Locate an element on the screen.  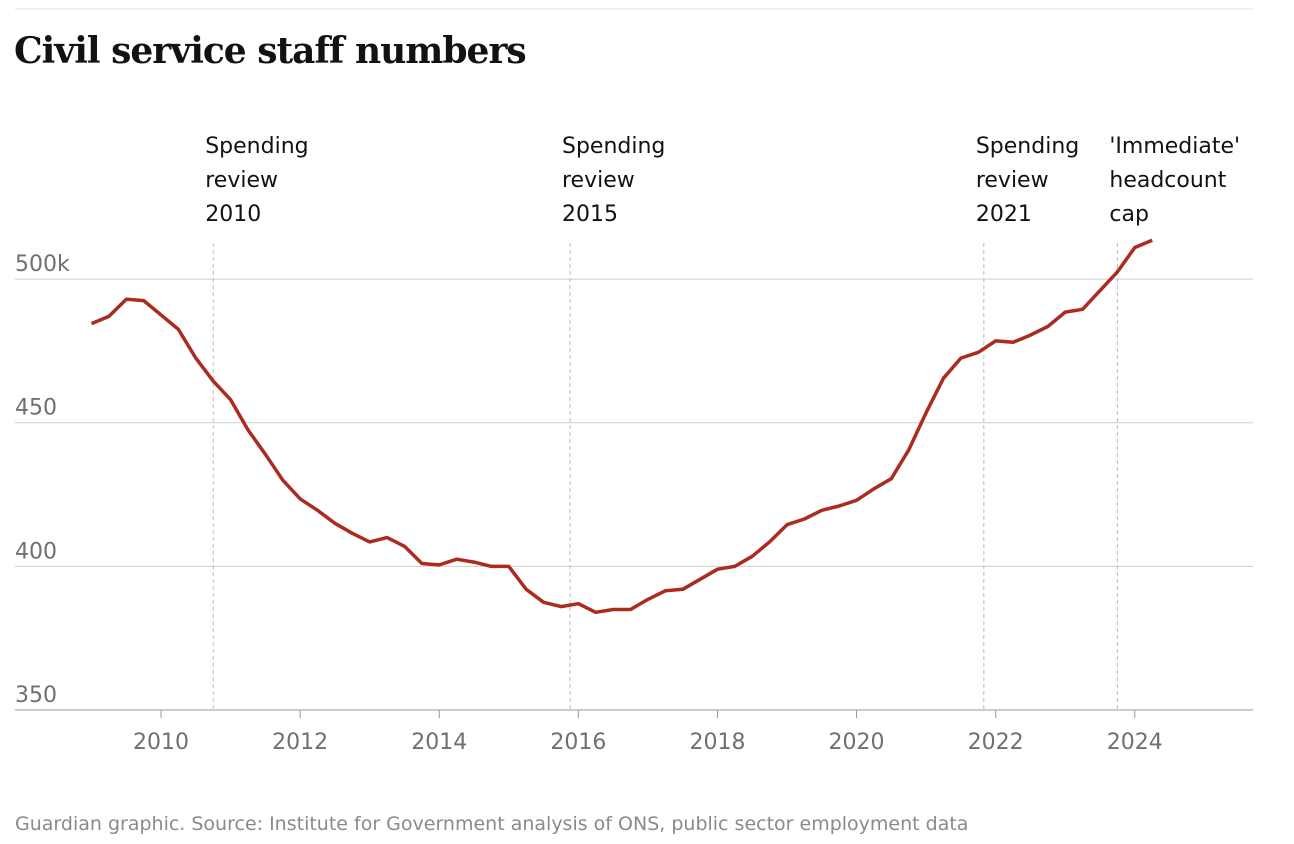
y-tick-label: 350 is located at coordinates (36, 695).